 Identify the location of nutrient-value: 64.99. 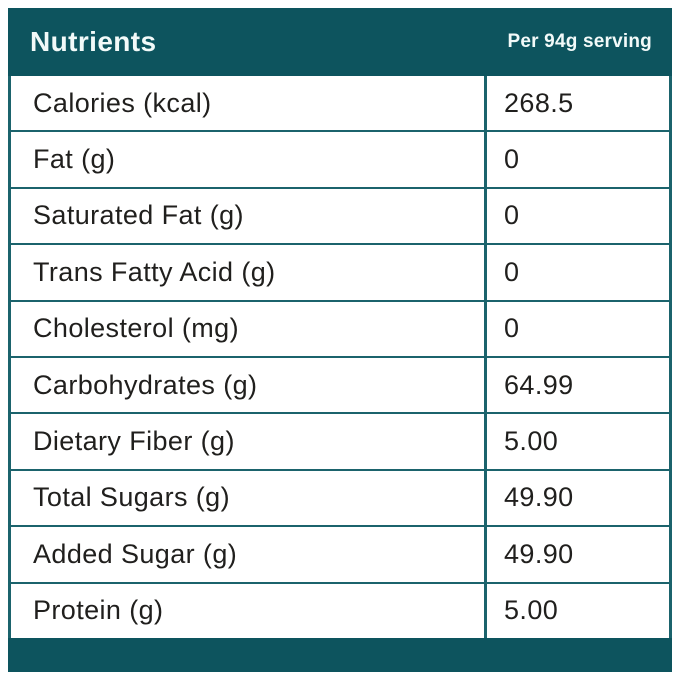
(576, 385).